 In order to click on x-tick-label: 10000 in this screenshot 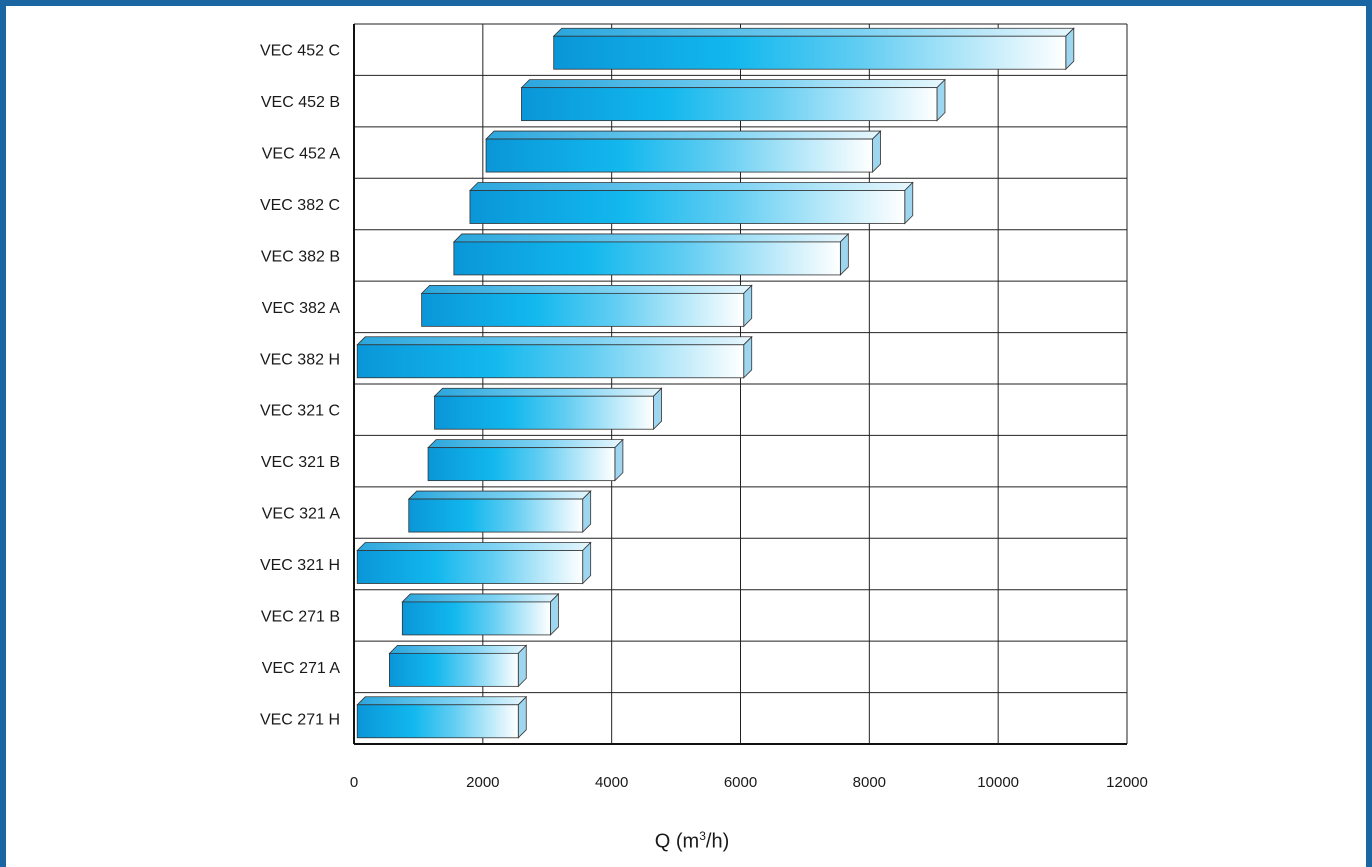, I will do `click(998, 782)`.